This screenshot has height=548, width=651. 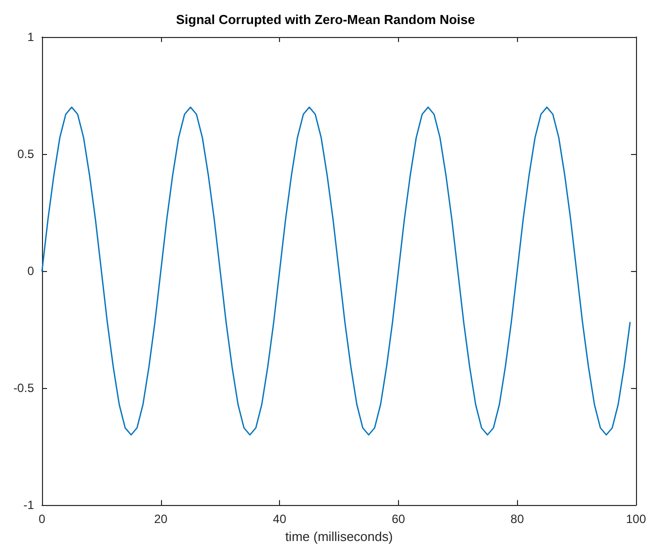 What do you see at coordinates (28, 505) in the screenshot?
I see `y-tick-label: -1` at bounding box center [28, 505].